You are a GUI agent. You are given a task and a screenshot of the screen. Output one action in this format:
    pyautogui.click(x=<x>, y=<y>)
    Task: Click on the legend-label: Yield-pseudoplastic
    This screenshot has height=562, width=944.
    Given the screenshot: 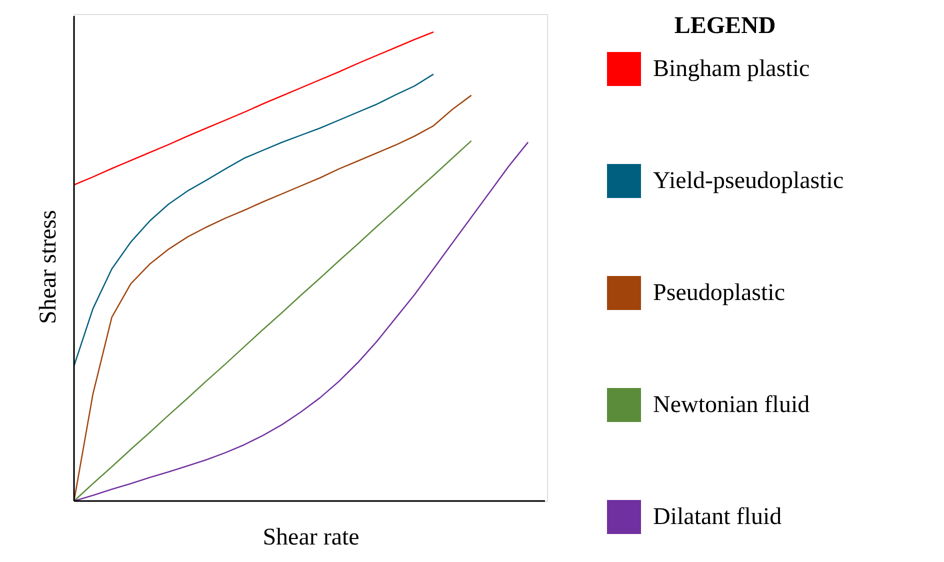 What is the action you would take?
    pyautogui.click(x=748, y=181)
    